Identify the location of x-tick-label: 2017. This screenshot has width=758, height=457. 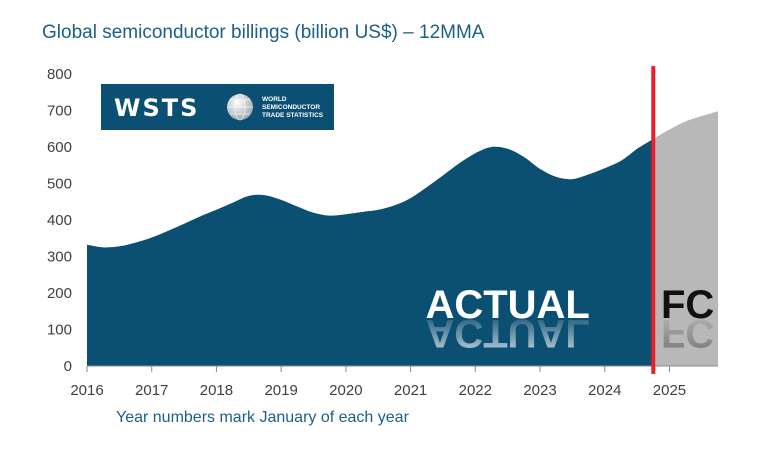
(151, 390).